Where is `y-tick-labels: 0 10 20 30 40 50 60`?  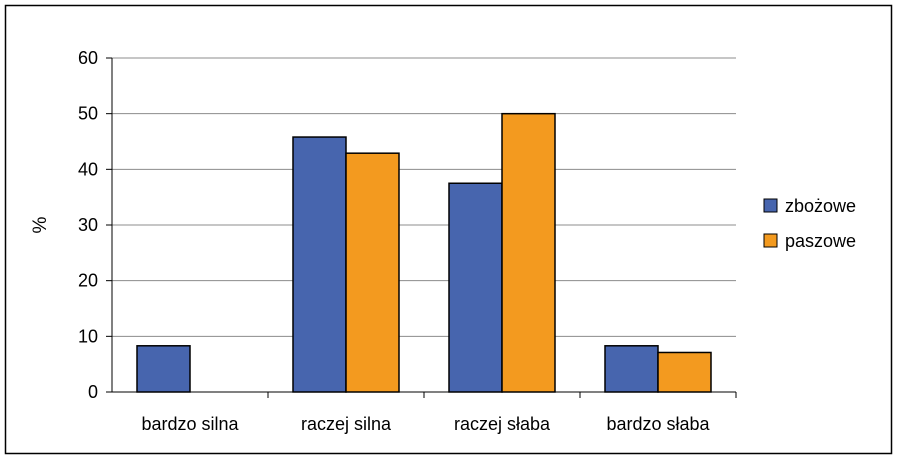
y-tick-labels: 0 10 20 30 40 50 60 is located at coordinates (88, 225).